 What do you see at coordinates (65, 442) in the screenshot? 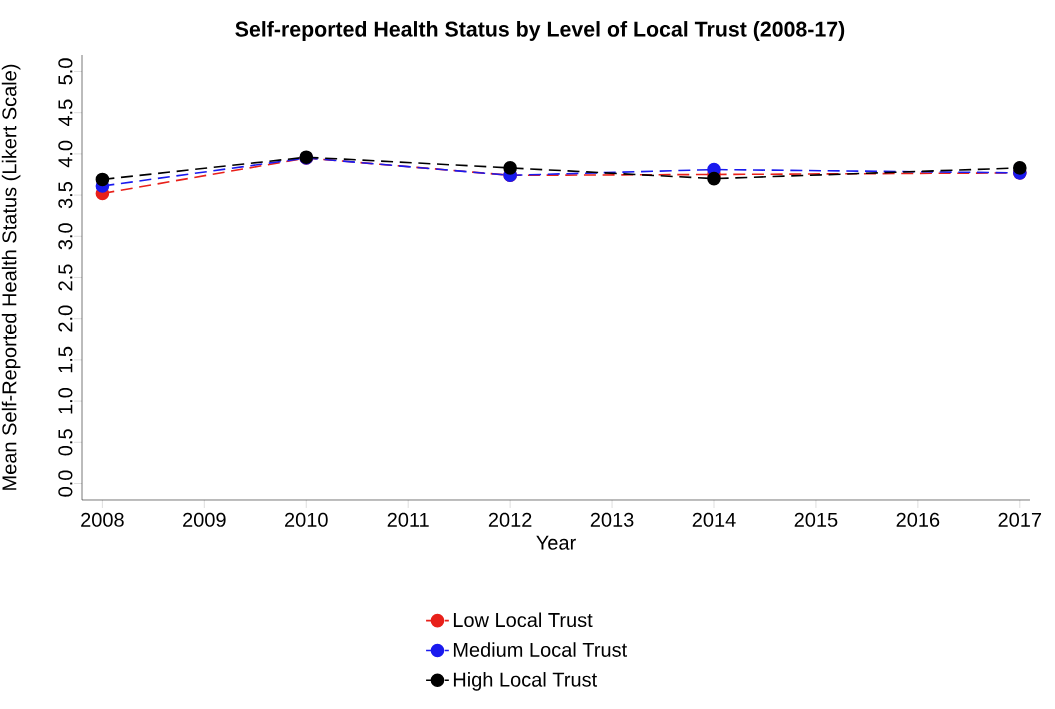
I see `y-tick-label: 0.5` at bounding box center [65, 442].